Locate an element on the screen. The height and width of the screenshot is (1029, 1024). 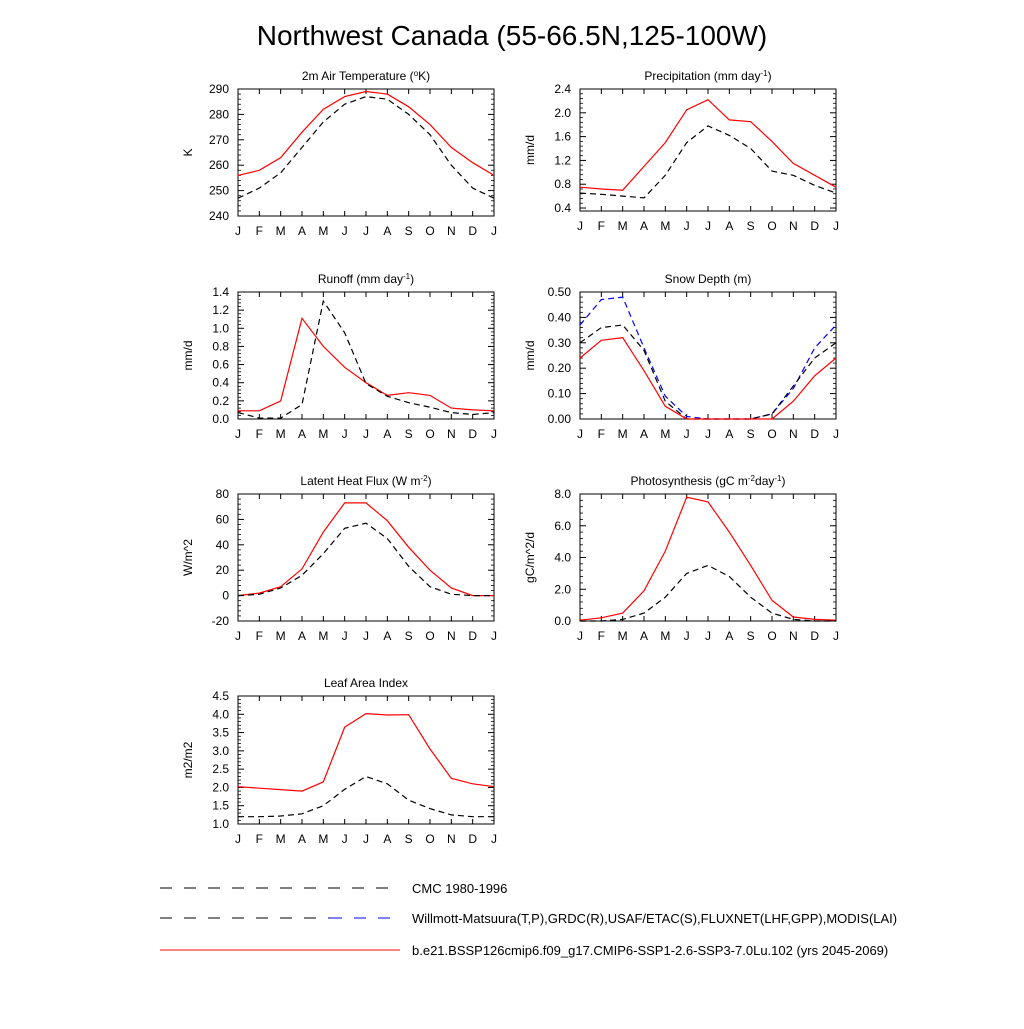
y-tick-label: 0.10 is located at coordinates (560, 394).